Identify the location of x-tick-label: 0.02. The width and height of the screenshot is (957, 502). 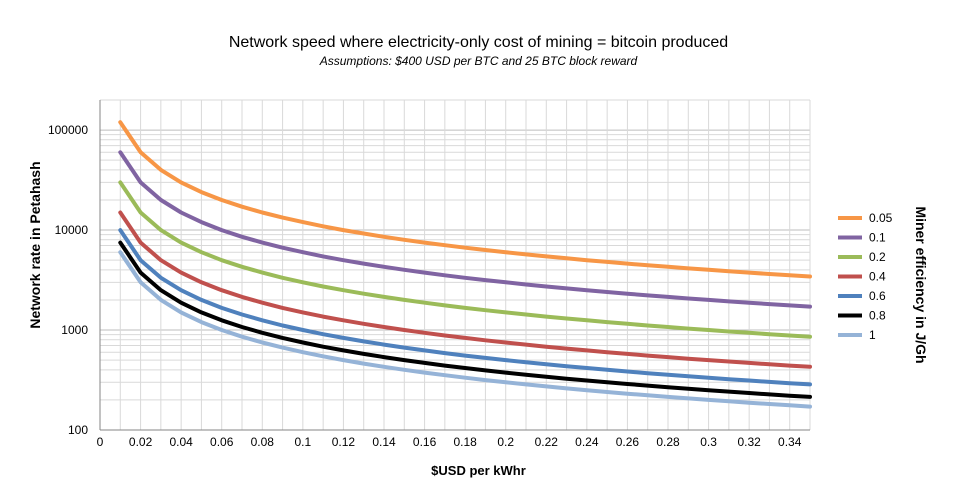
(141, 442).